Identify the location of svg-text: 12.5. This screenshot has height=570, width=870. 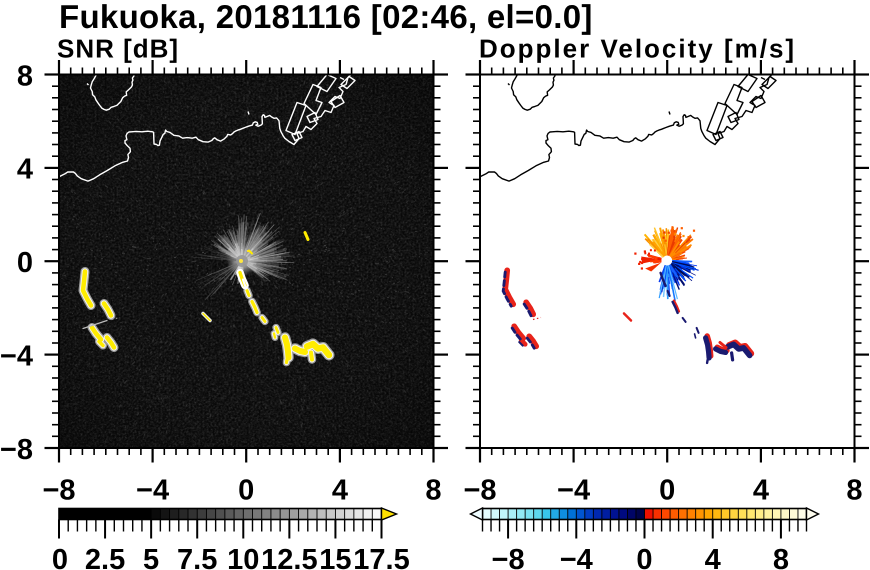
(289, 557).